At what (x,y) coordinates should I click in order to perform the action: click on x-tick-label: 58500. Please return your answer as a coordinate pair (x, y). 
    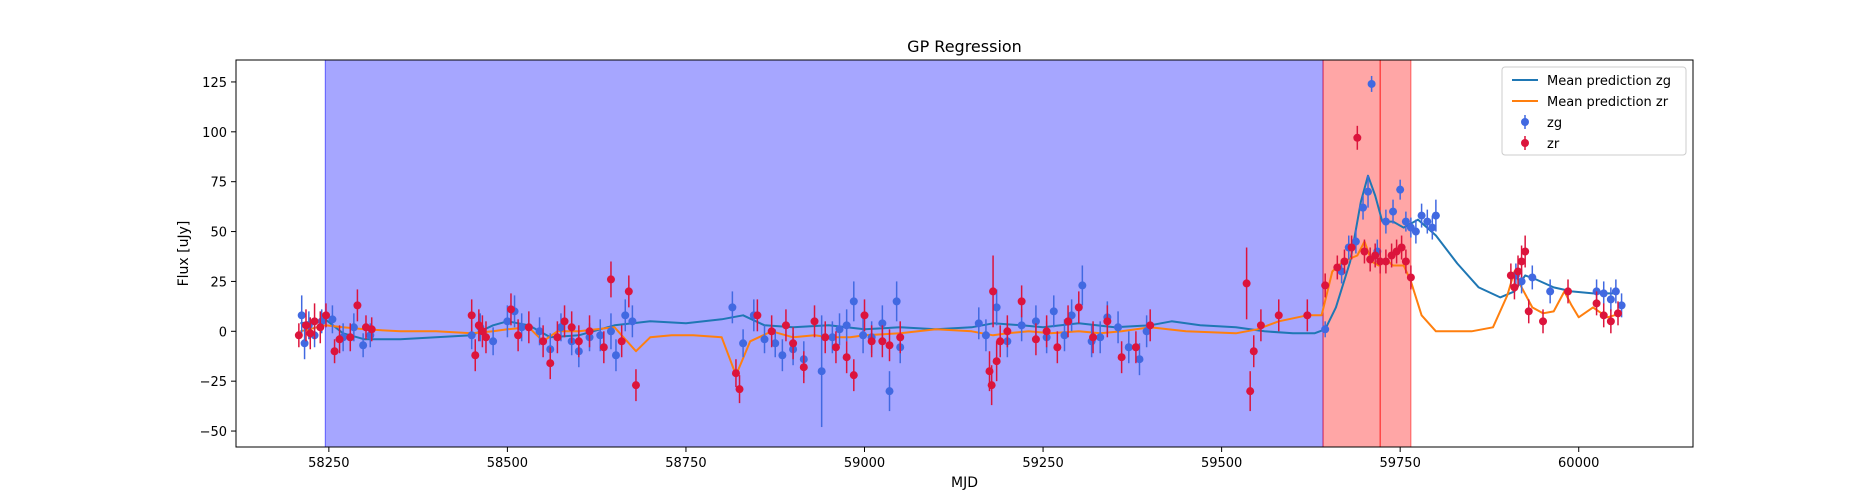
    Looking at the image, I should click on (507, 463).